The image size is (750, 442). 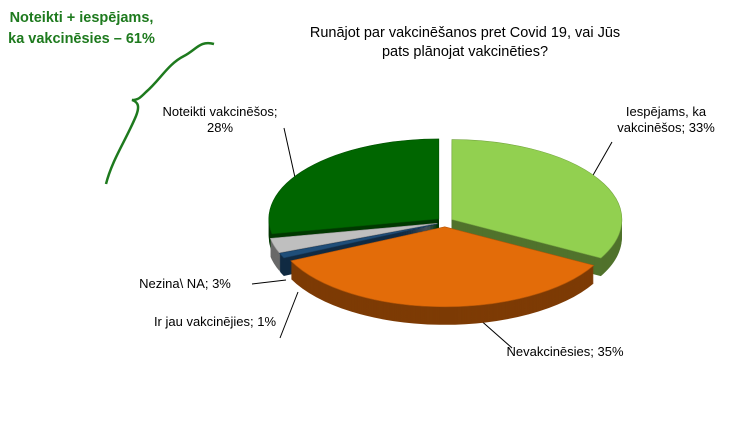 I want to click on data-label: Noteikti vakcinēšos; 28%, so click(x=220, y=119).